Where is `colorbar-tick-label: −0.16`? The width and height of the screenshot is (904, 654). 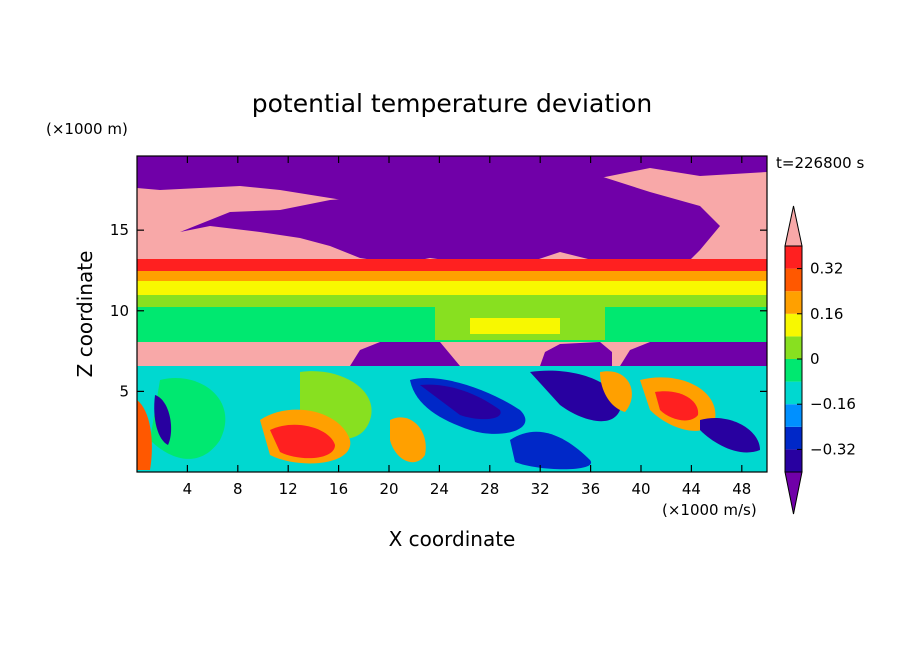 colorbar-tick-label: −0.16 is located at coordinates (833, 404).